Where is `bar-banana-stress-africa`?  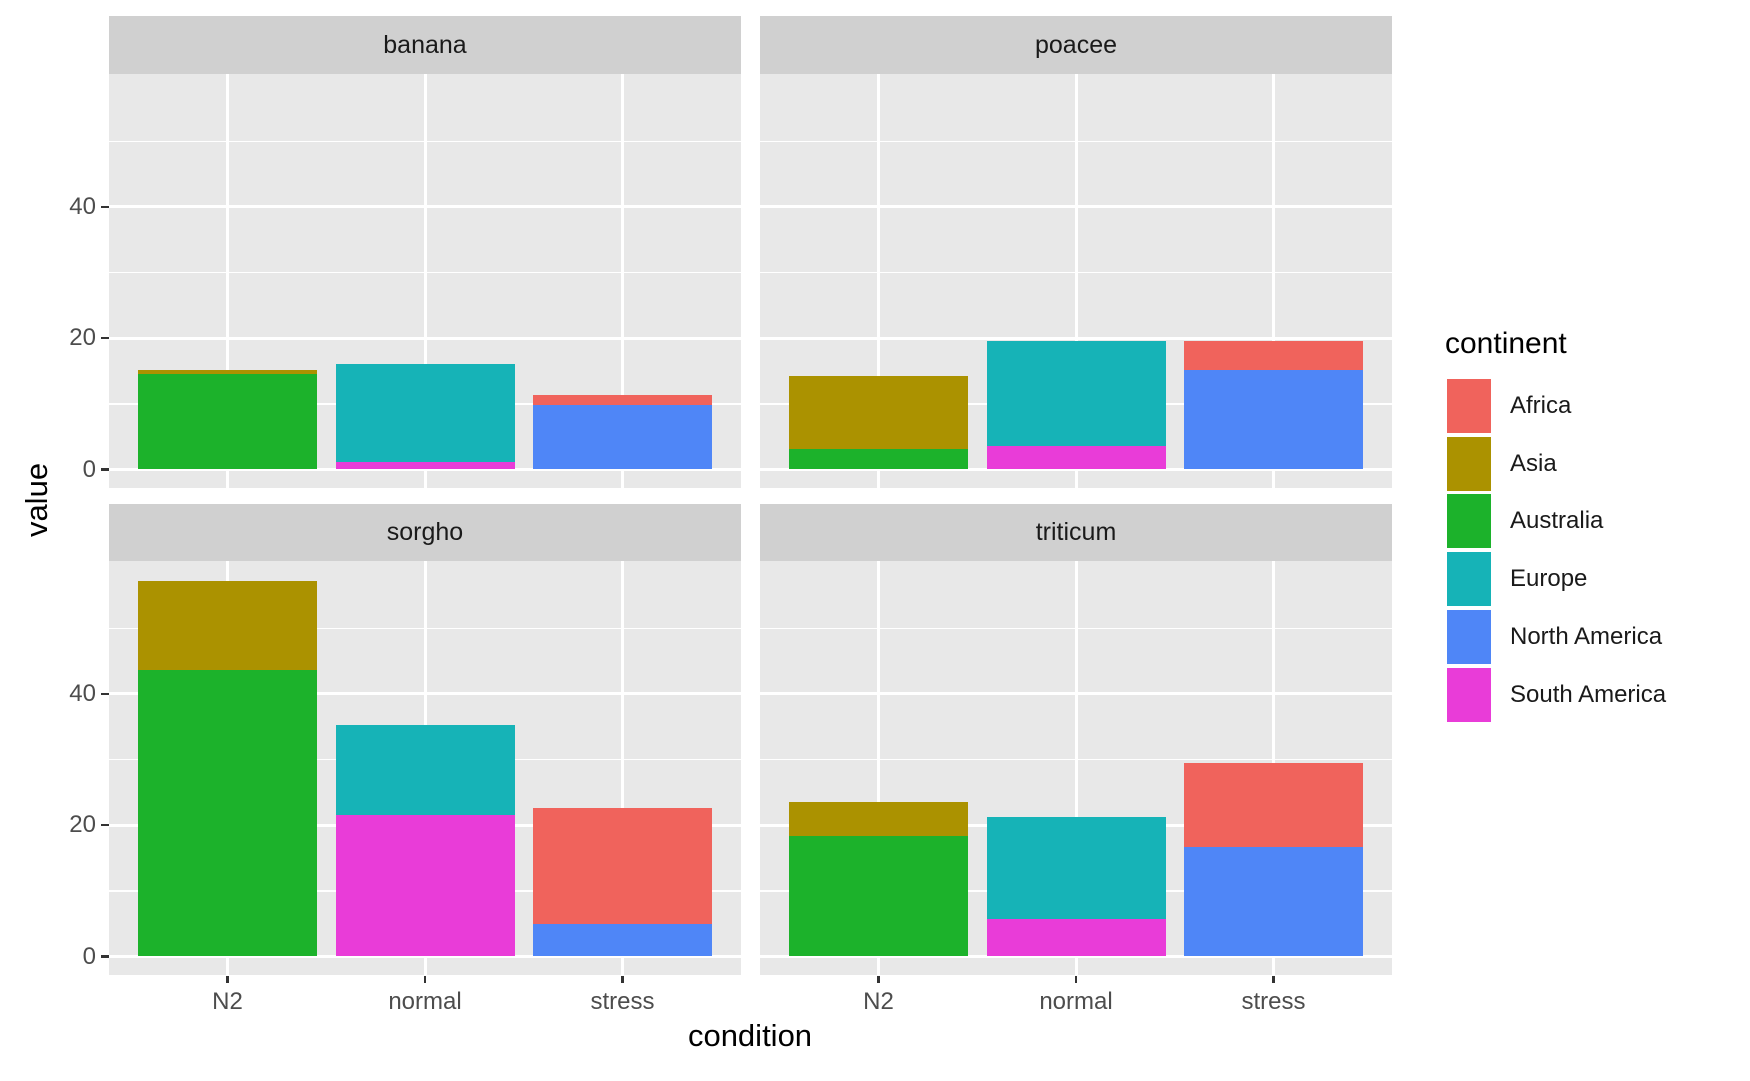
bar-banana-stress-africa is located at coordinates (622, 400).